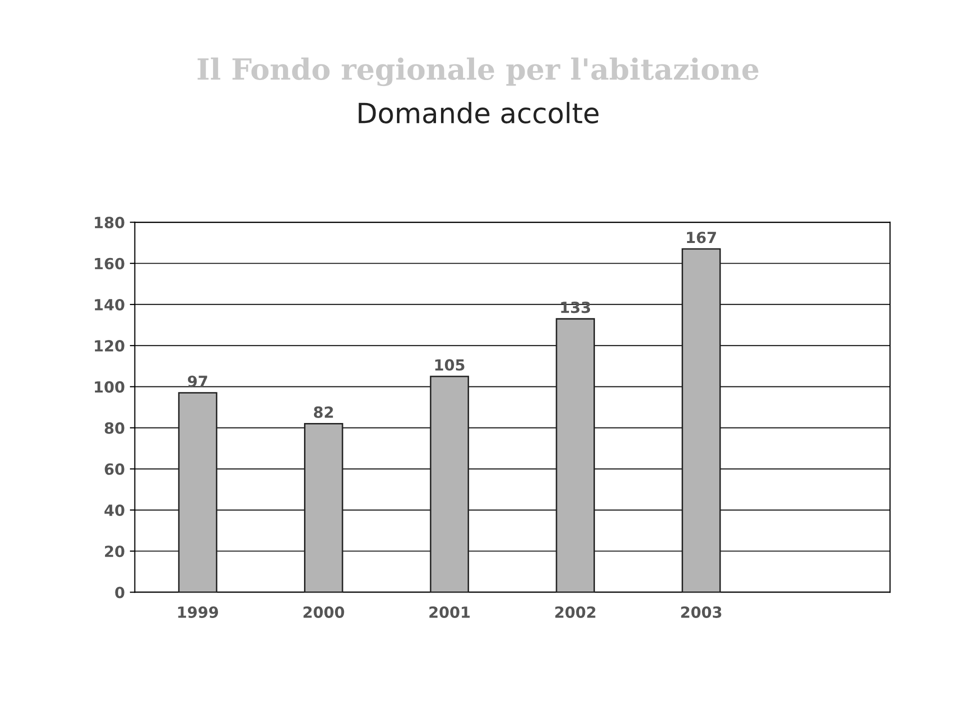  What do you see at coordinates (114, 469) in the screenshot?
I see `y-tick-label: 60` at bounding box center [114, 469].